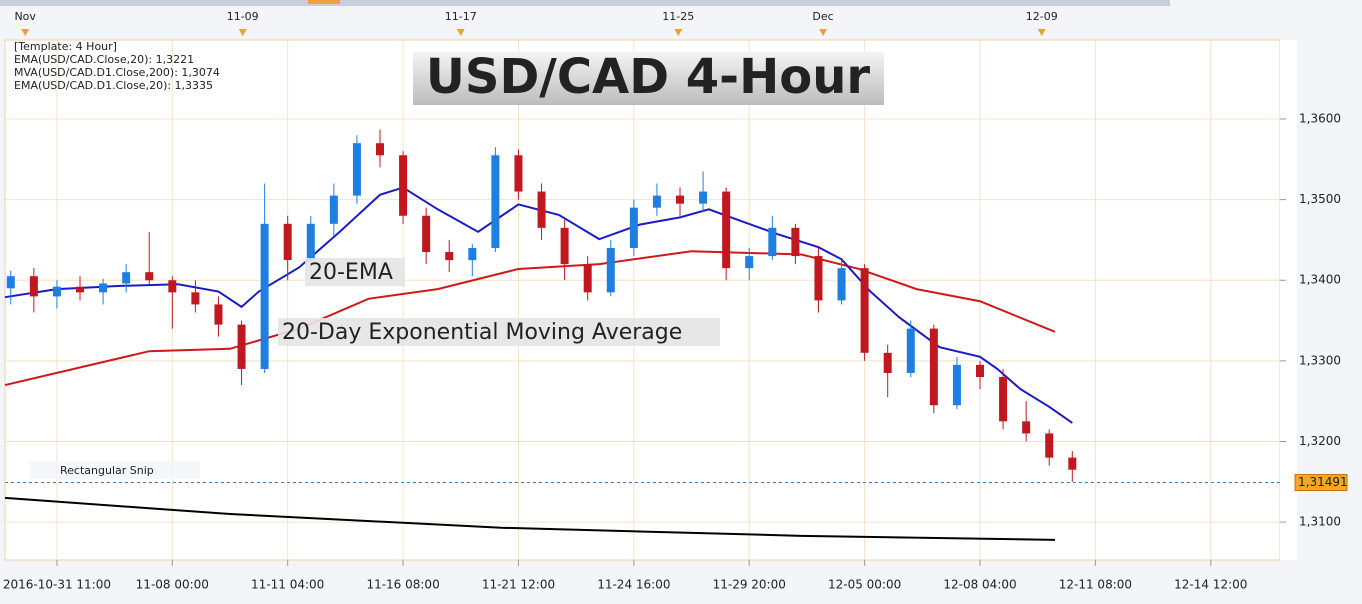 The width and height of the screenshot is (1362, 604). What do you see at coordinates (104, 59) in the screenshot?
I see `legend-entry: EMA(USD/CAD.Close,20): 1,3221` at bounding box center [104, 59].